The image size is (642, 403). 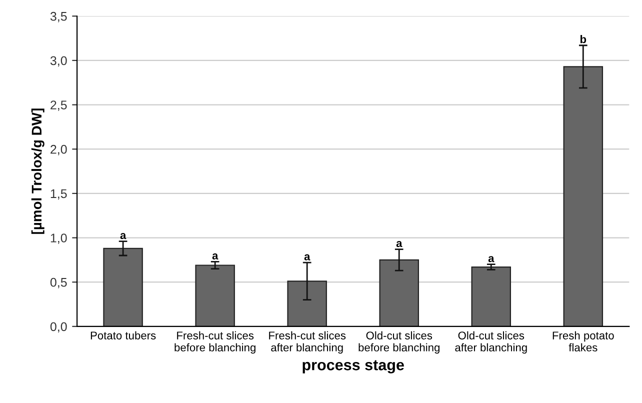 I want to click on y-tick-label: 3,0, so click(x=58, y=61).